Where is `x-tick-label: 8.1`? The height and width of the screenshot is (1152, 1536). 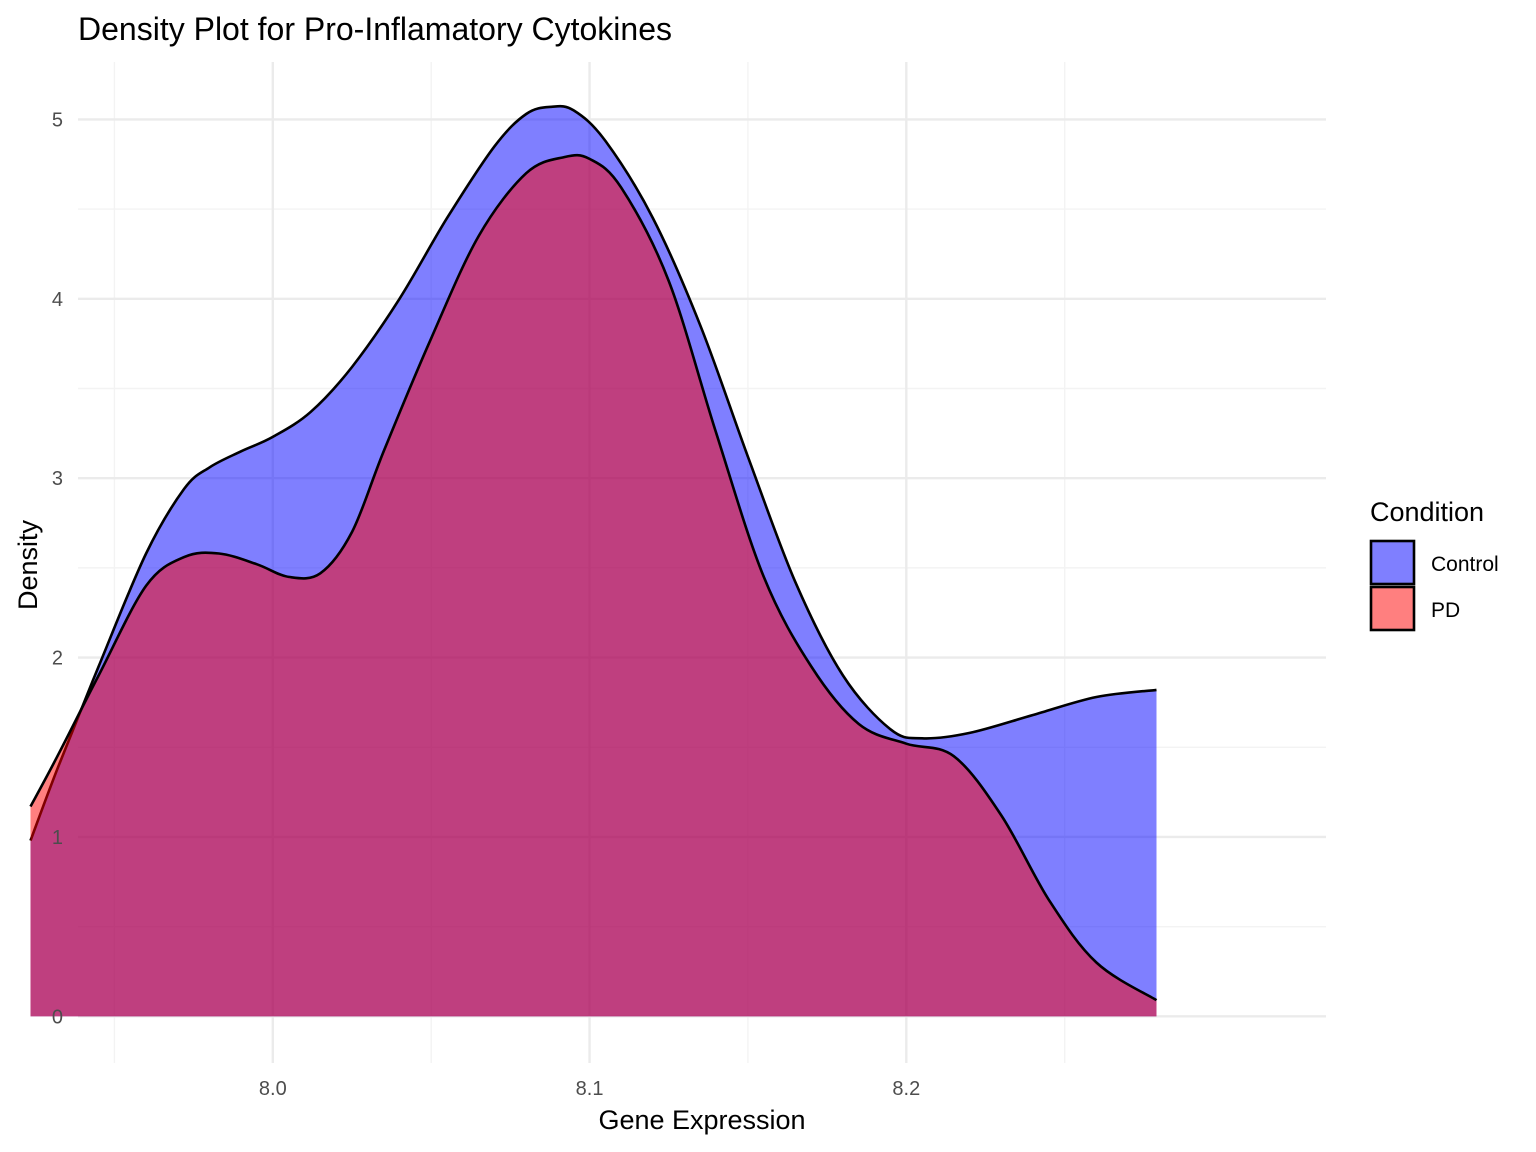
x-tick-label: 8.1 is located at coordinates (590, 1089).